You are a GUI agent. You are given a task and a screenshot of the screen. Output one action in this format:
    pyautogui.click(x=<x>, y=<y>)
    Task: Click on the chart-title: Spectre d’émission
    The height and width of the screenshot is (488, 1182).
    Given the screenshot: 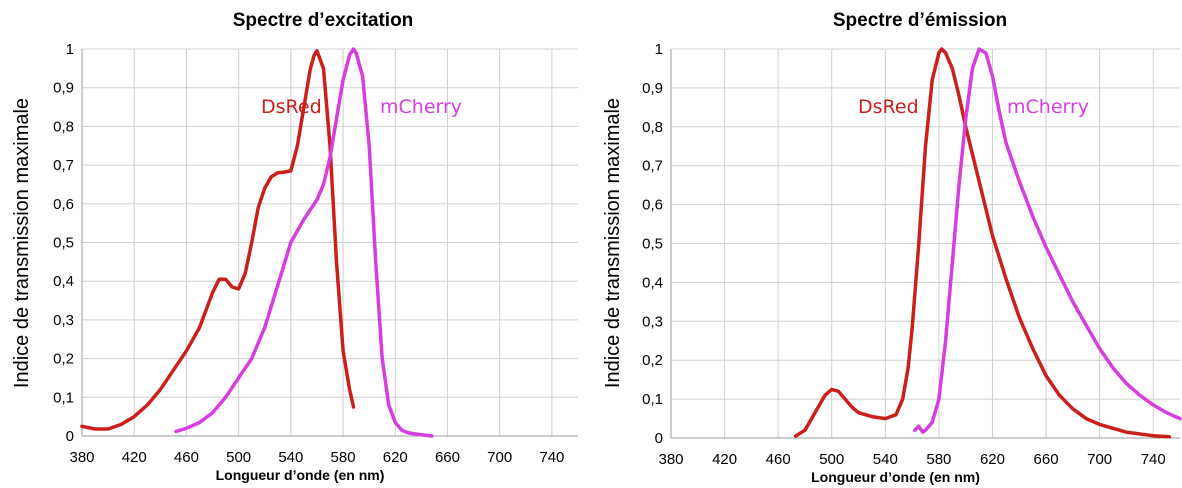 What is the action you would take?
    pyautogui.click(x=920, y=20)
    